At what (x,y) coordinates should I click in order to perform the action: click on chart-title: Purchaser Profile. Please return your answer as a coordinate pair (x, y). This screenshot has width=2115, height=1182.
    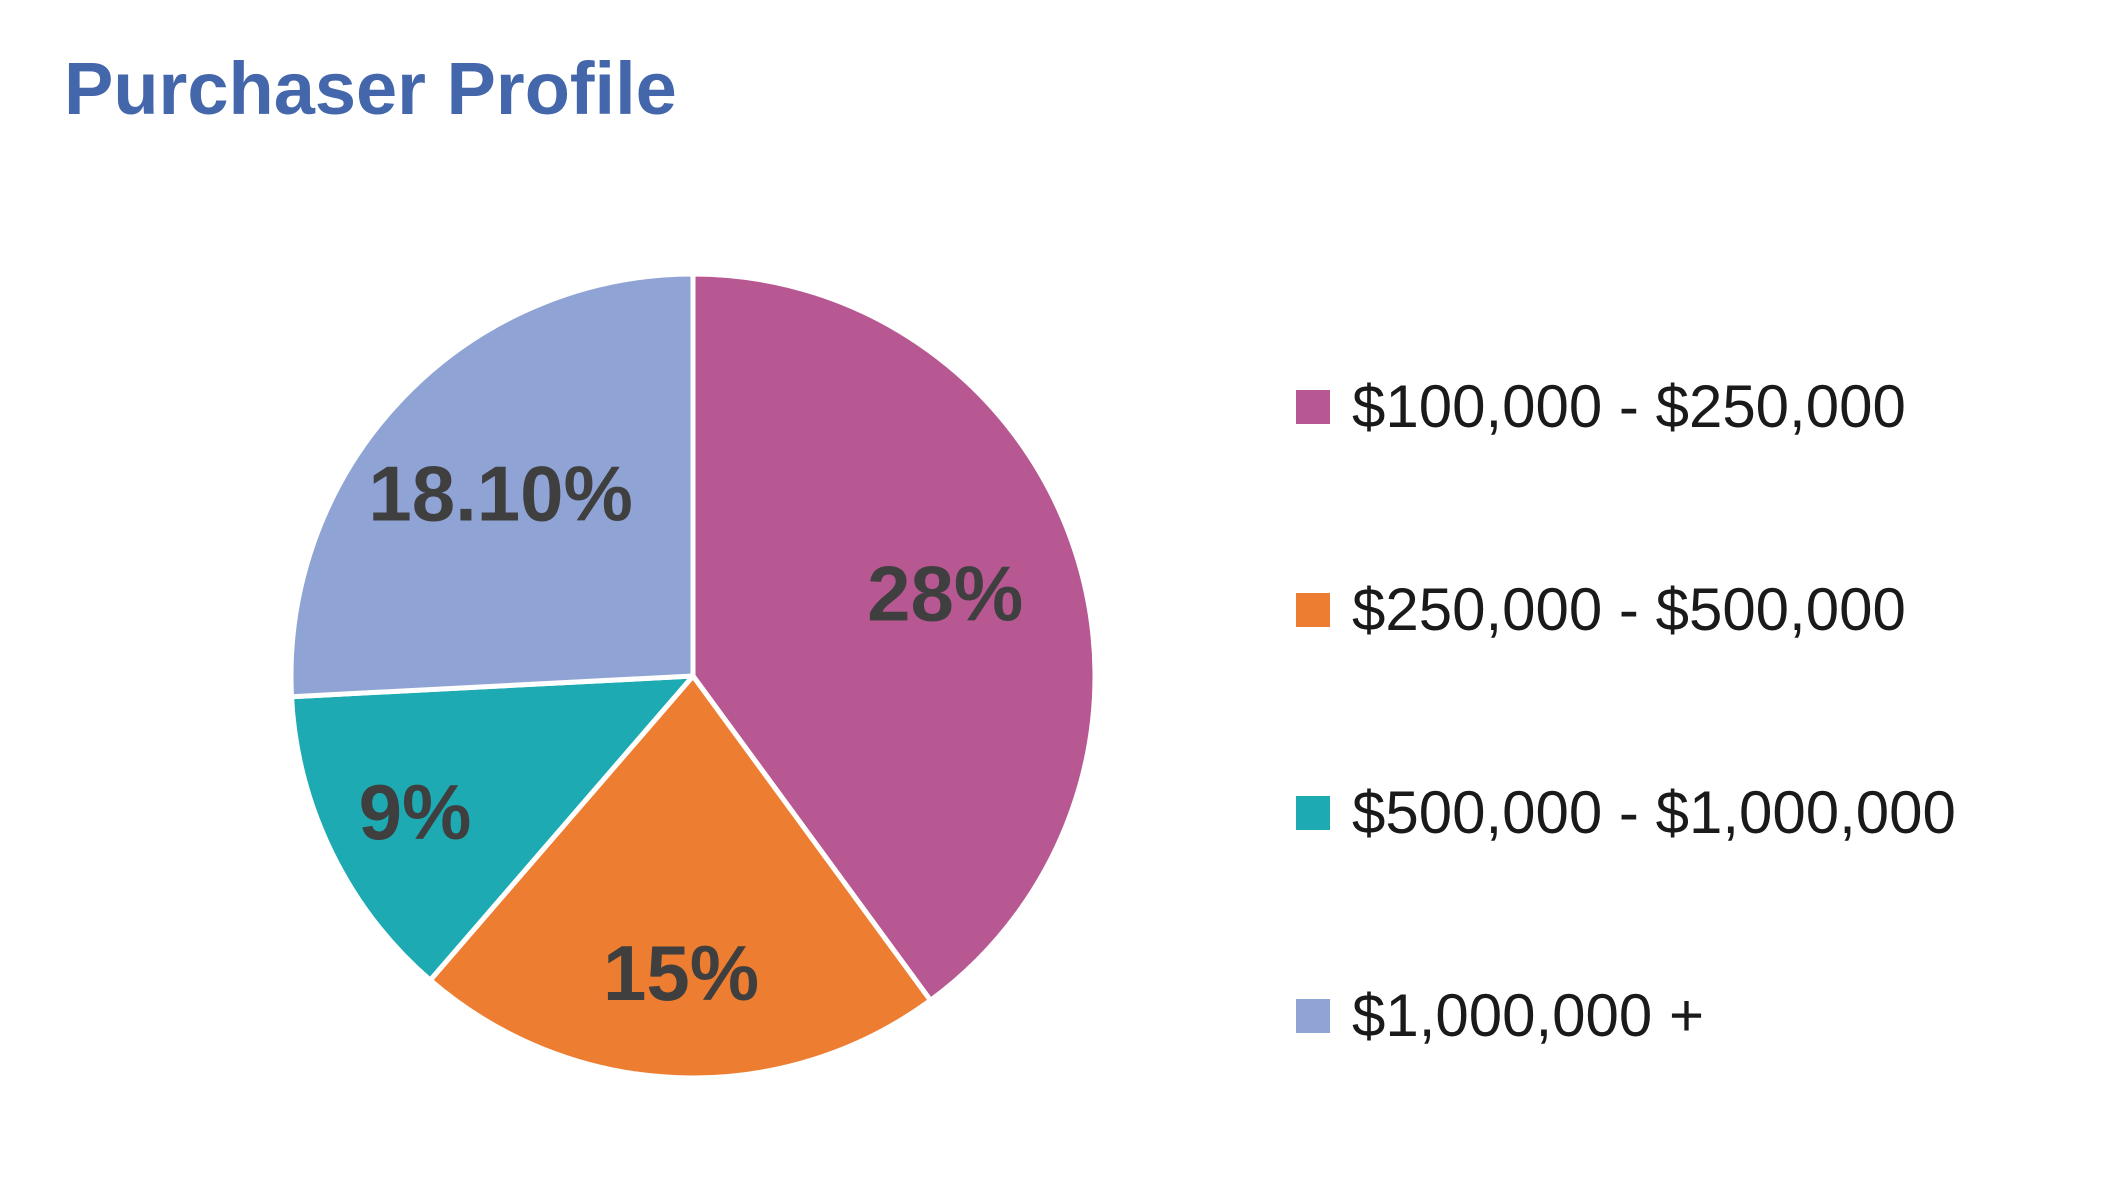
    Looking at the image, I should click on (370, 88).